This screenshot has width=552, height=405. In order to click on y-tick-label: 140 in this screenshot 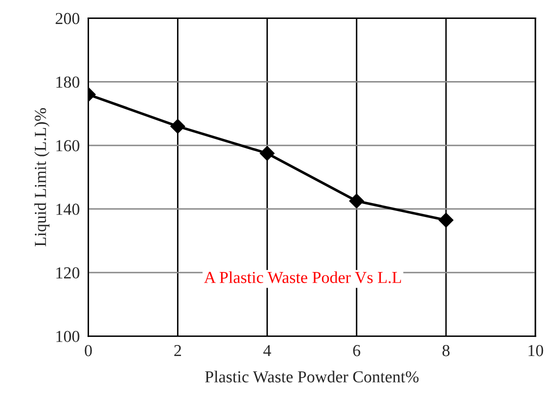, I will do `click(68, 209)`.